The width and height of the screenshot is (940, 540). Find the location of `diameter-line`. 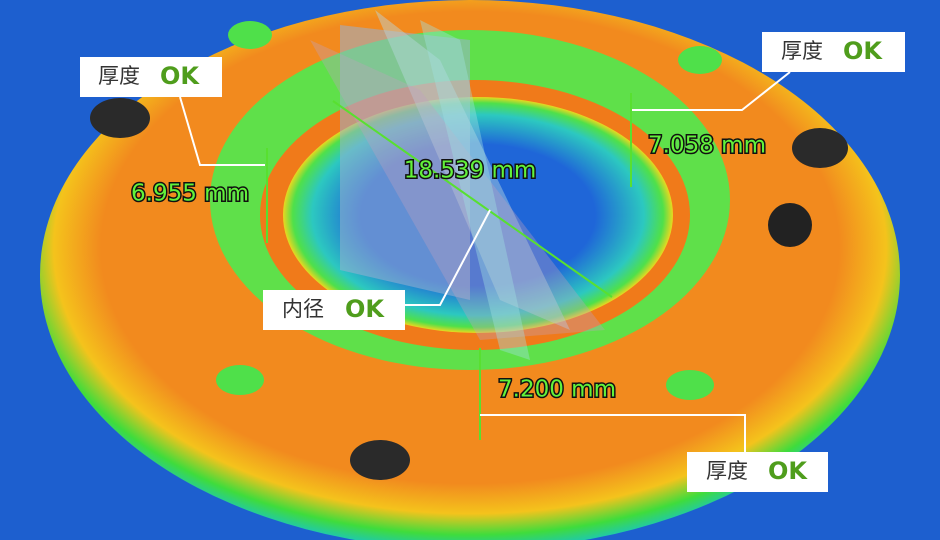

diameter-line is located at coordinates (472, 199).